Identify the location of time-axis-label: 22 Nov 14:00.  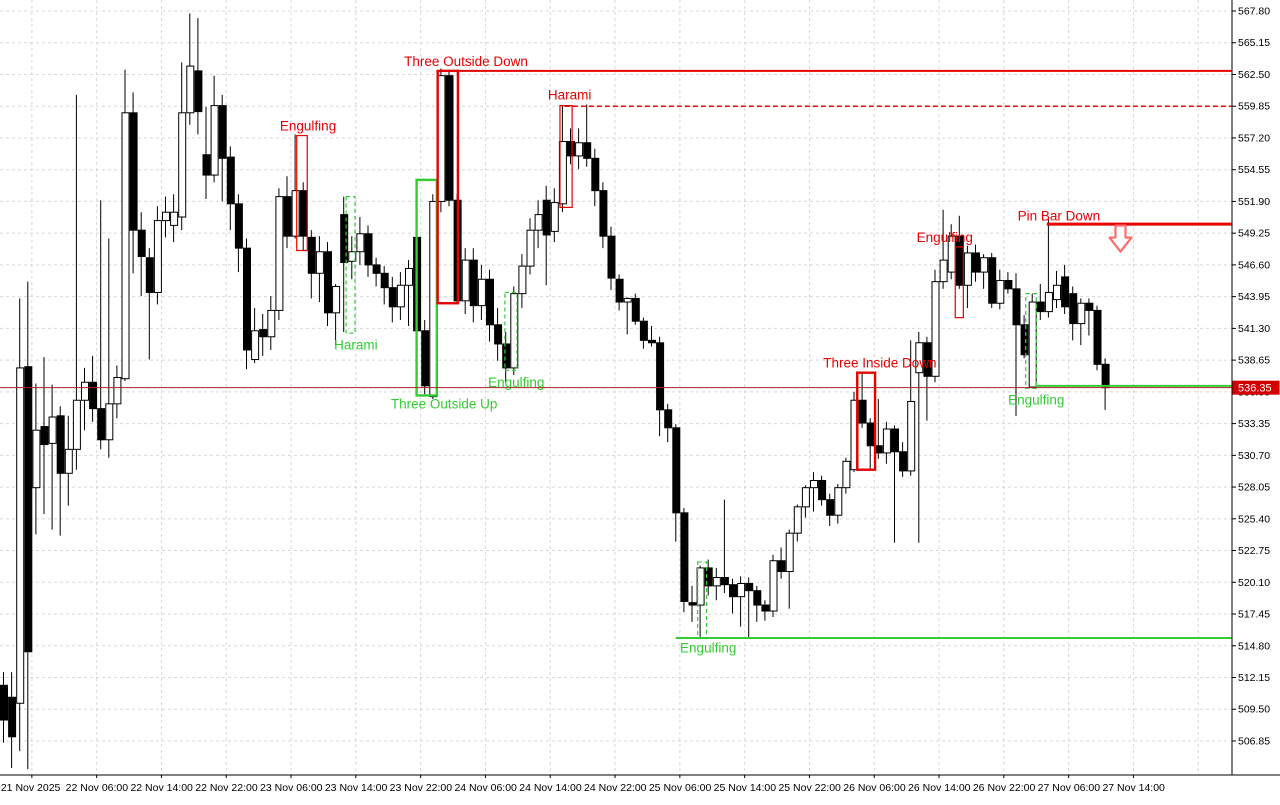
(161, 788).